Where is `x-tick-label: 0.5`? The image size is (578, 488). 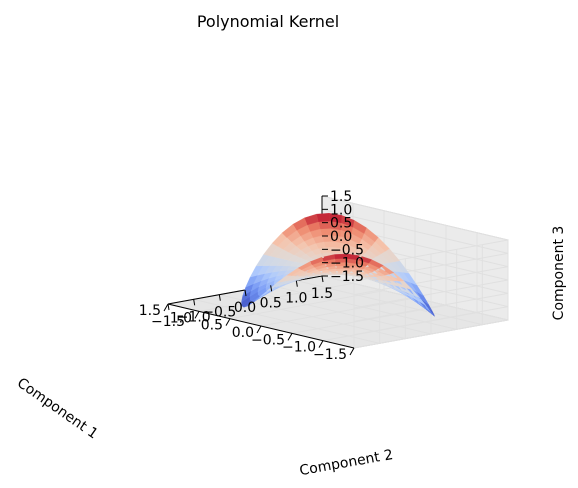 x-tick-label: 0.5 is located at coordinates (212, 326).